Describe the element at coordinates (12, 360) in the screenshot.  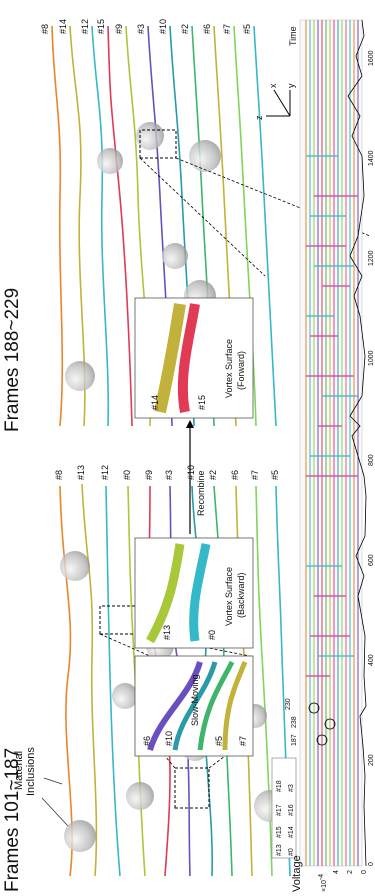
I see `right-panel-title: Frames 188~229` at that location.